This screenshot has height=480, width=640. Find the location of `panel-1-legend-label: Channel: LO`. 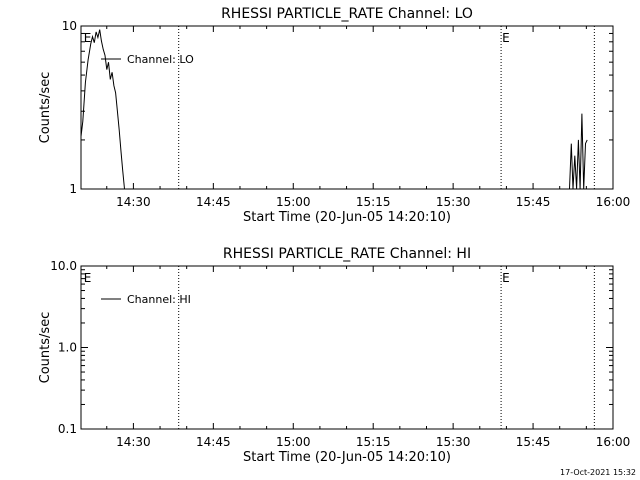

panel-1-legend-label: Channel: LO is located at coordinates (160, 59).